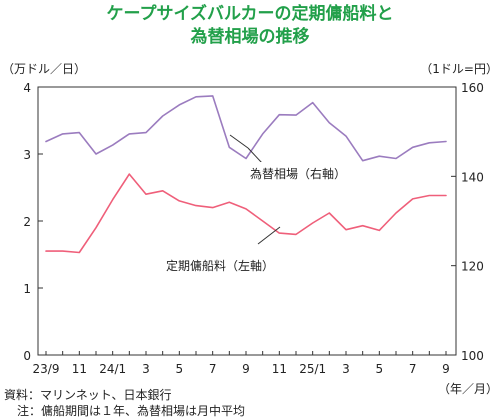 The width and height of the screenshot is (500, 419). What do you see at coordinates (472, 356) in the screenshot?
I see `right-y-tick-label: 100` at bounding box center [472, 356].